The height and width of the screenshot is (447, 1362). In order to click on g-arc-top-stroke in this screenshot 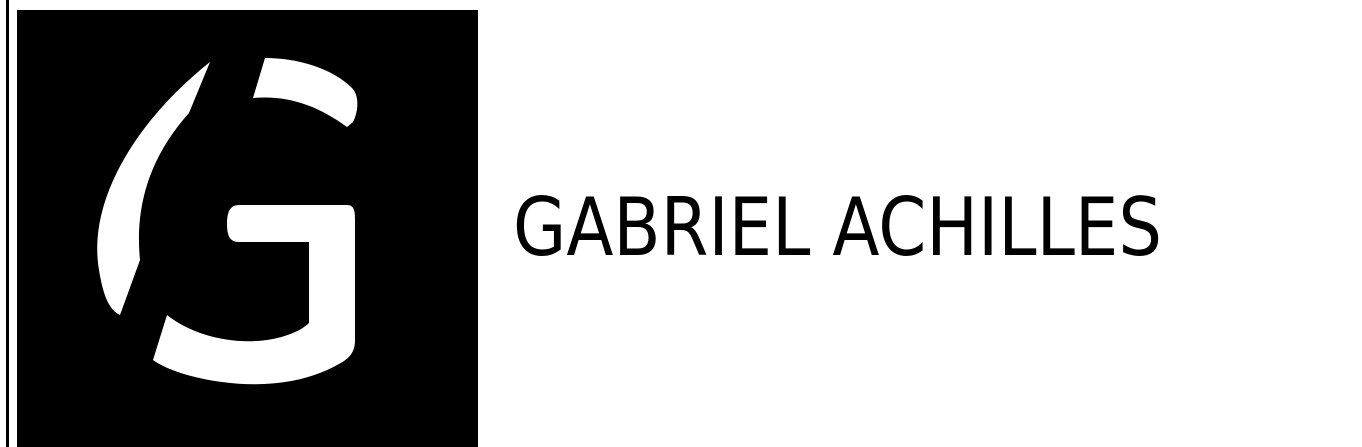, I will do `click(305, 92)`.